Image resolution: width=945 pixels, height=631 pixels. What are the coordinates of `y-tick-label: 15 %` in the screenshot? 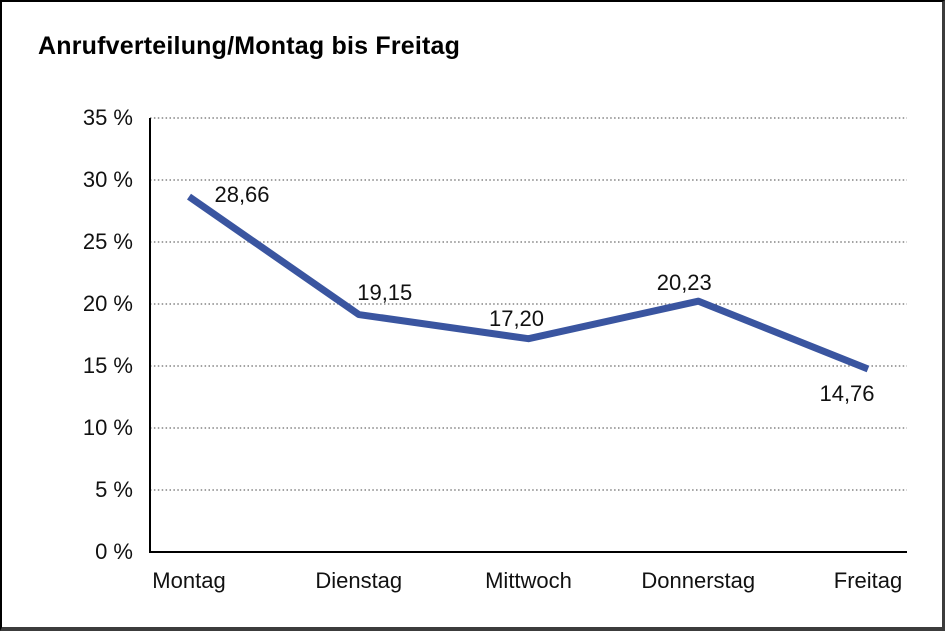 It's located at (107, 365).